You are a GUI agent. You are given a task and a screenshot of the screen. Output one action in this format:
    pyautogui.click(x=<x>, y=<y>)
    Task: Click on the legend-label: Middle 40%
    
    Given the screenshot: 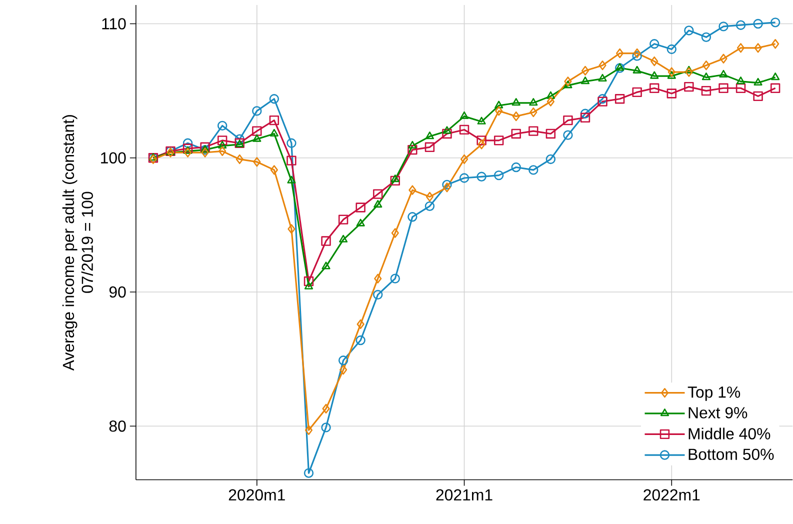 What is the action you would take?
    pyautogui.click(x=729, y=434)
    